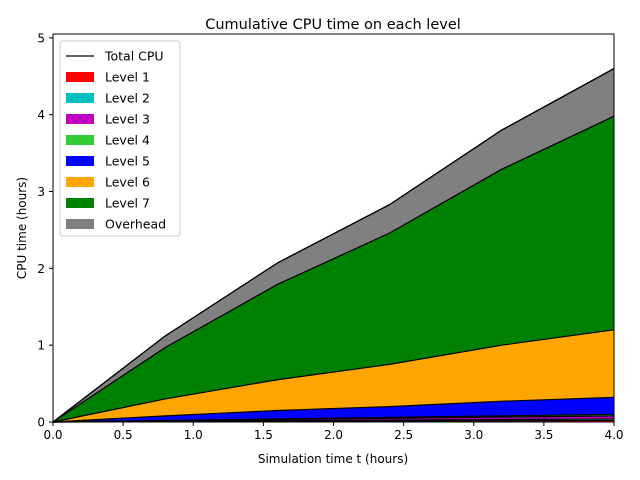 Image resolution: width=640 pixels, height=480 pixels. Describe the element at coordinates (127, 182) in the screenshot. I see `legend-label-level-6: Level 6` at that location.